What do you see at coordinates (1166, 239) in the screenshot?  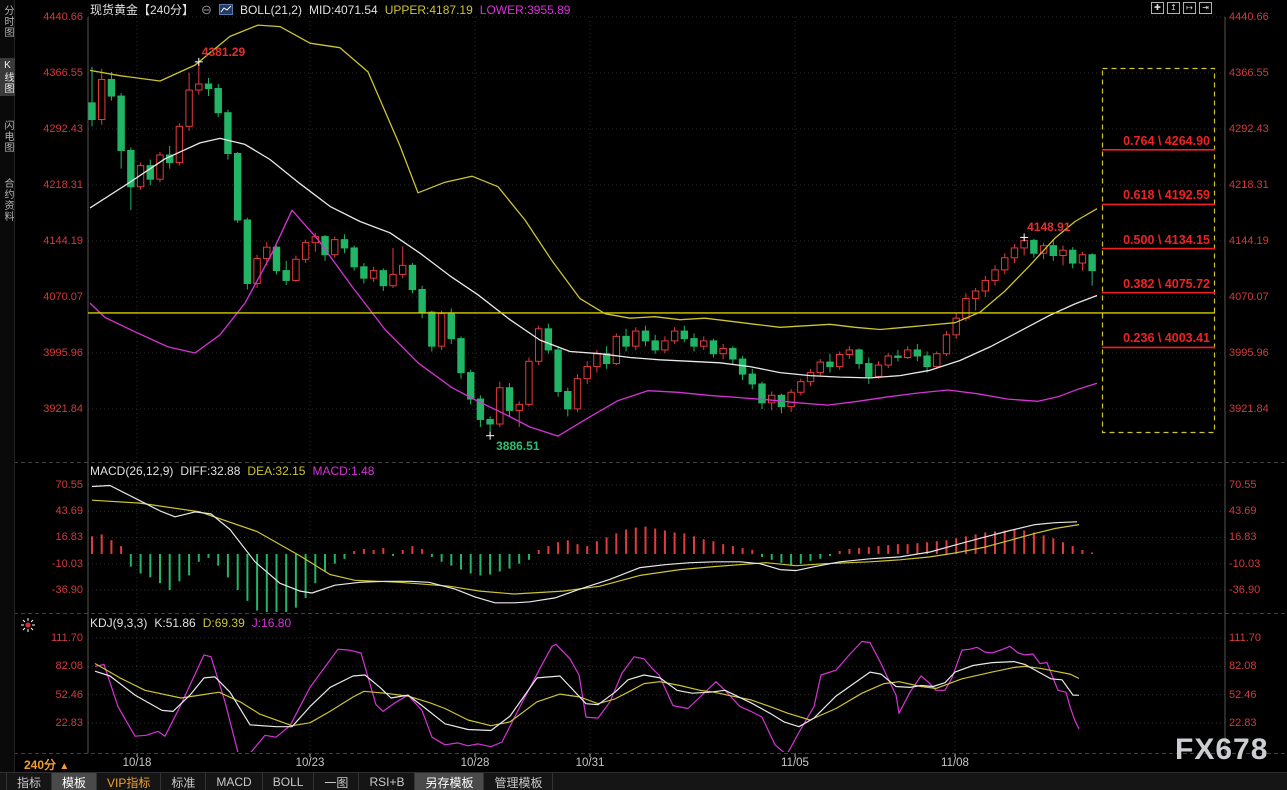 I see `fib-level-label: 0.500 \ 4134.15` at bounding box center [1166, 239].